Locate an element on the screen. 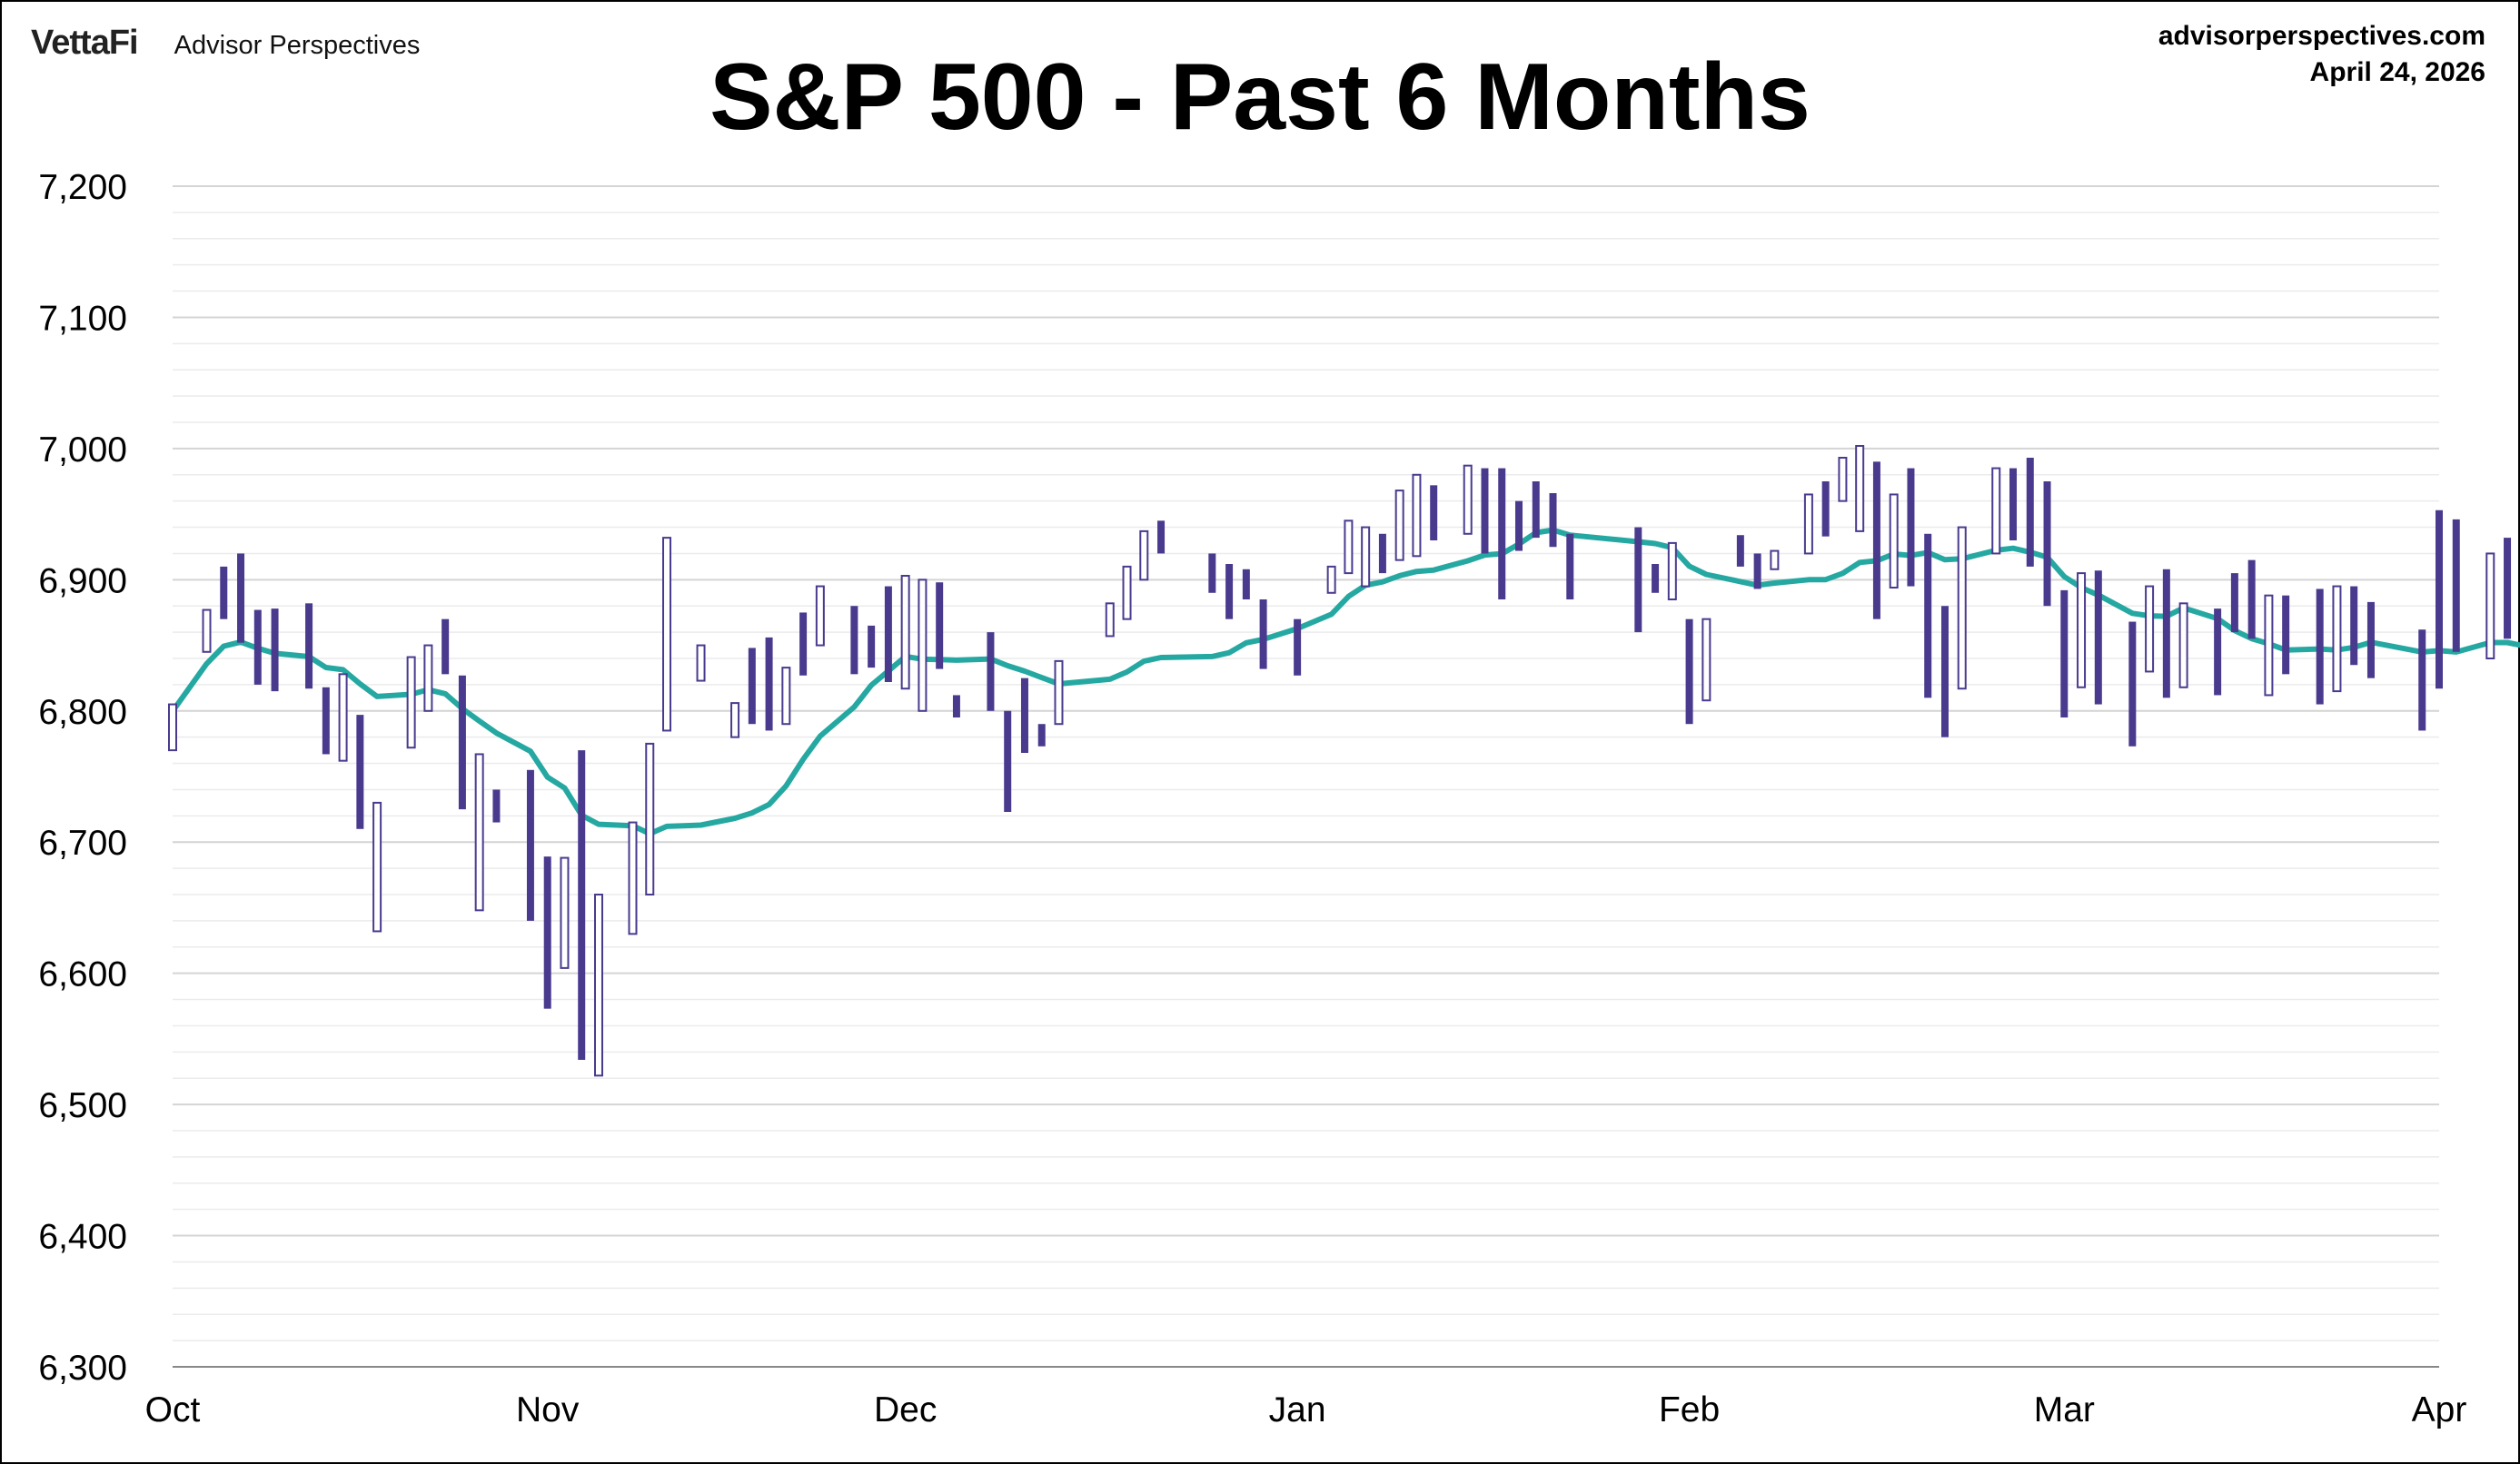  chart-date: April 24, 2026 is located at coordinates (2397, 72).